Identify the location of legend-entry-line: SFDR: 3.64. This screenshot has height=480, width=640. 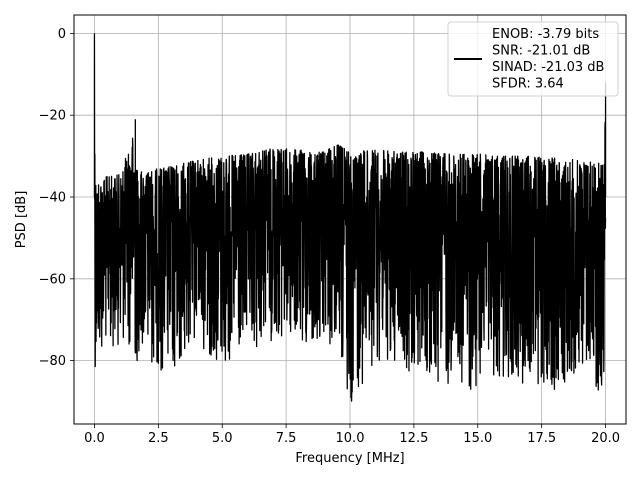
(528, 84).